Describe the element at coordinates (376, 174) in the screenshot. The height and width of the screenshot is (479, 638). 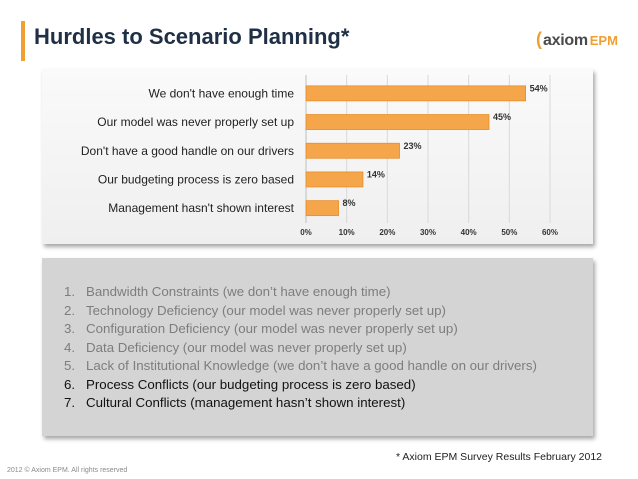
I see `chart-value-label: 14%` at that location.